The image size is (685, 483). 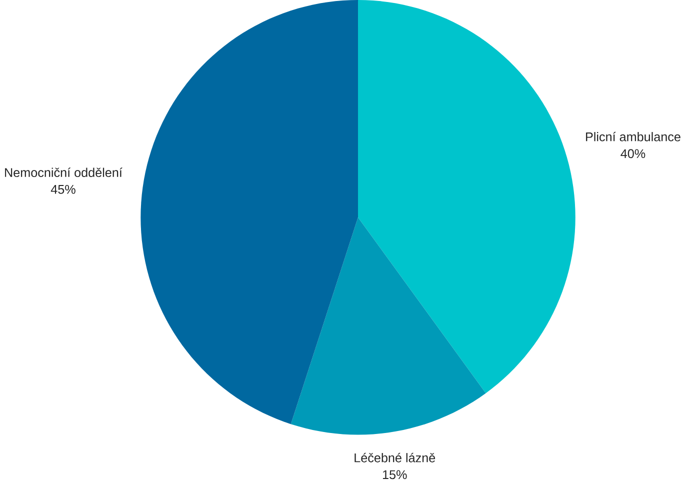 I want to click on slice-label: Plicní ambulance, so click(x=633, y=137).